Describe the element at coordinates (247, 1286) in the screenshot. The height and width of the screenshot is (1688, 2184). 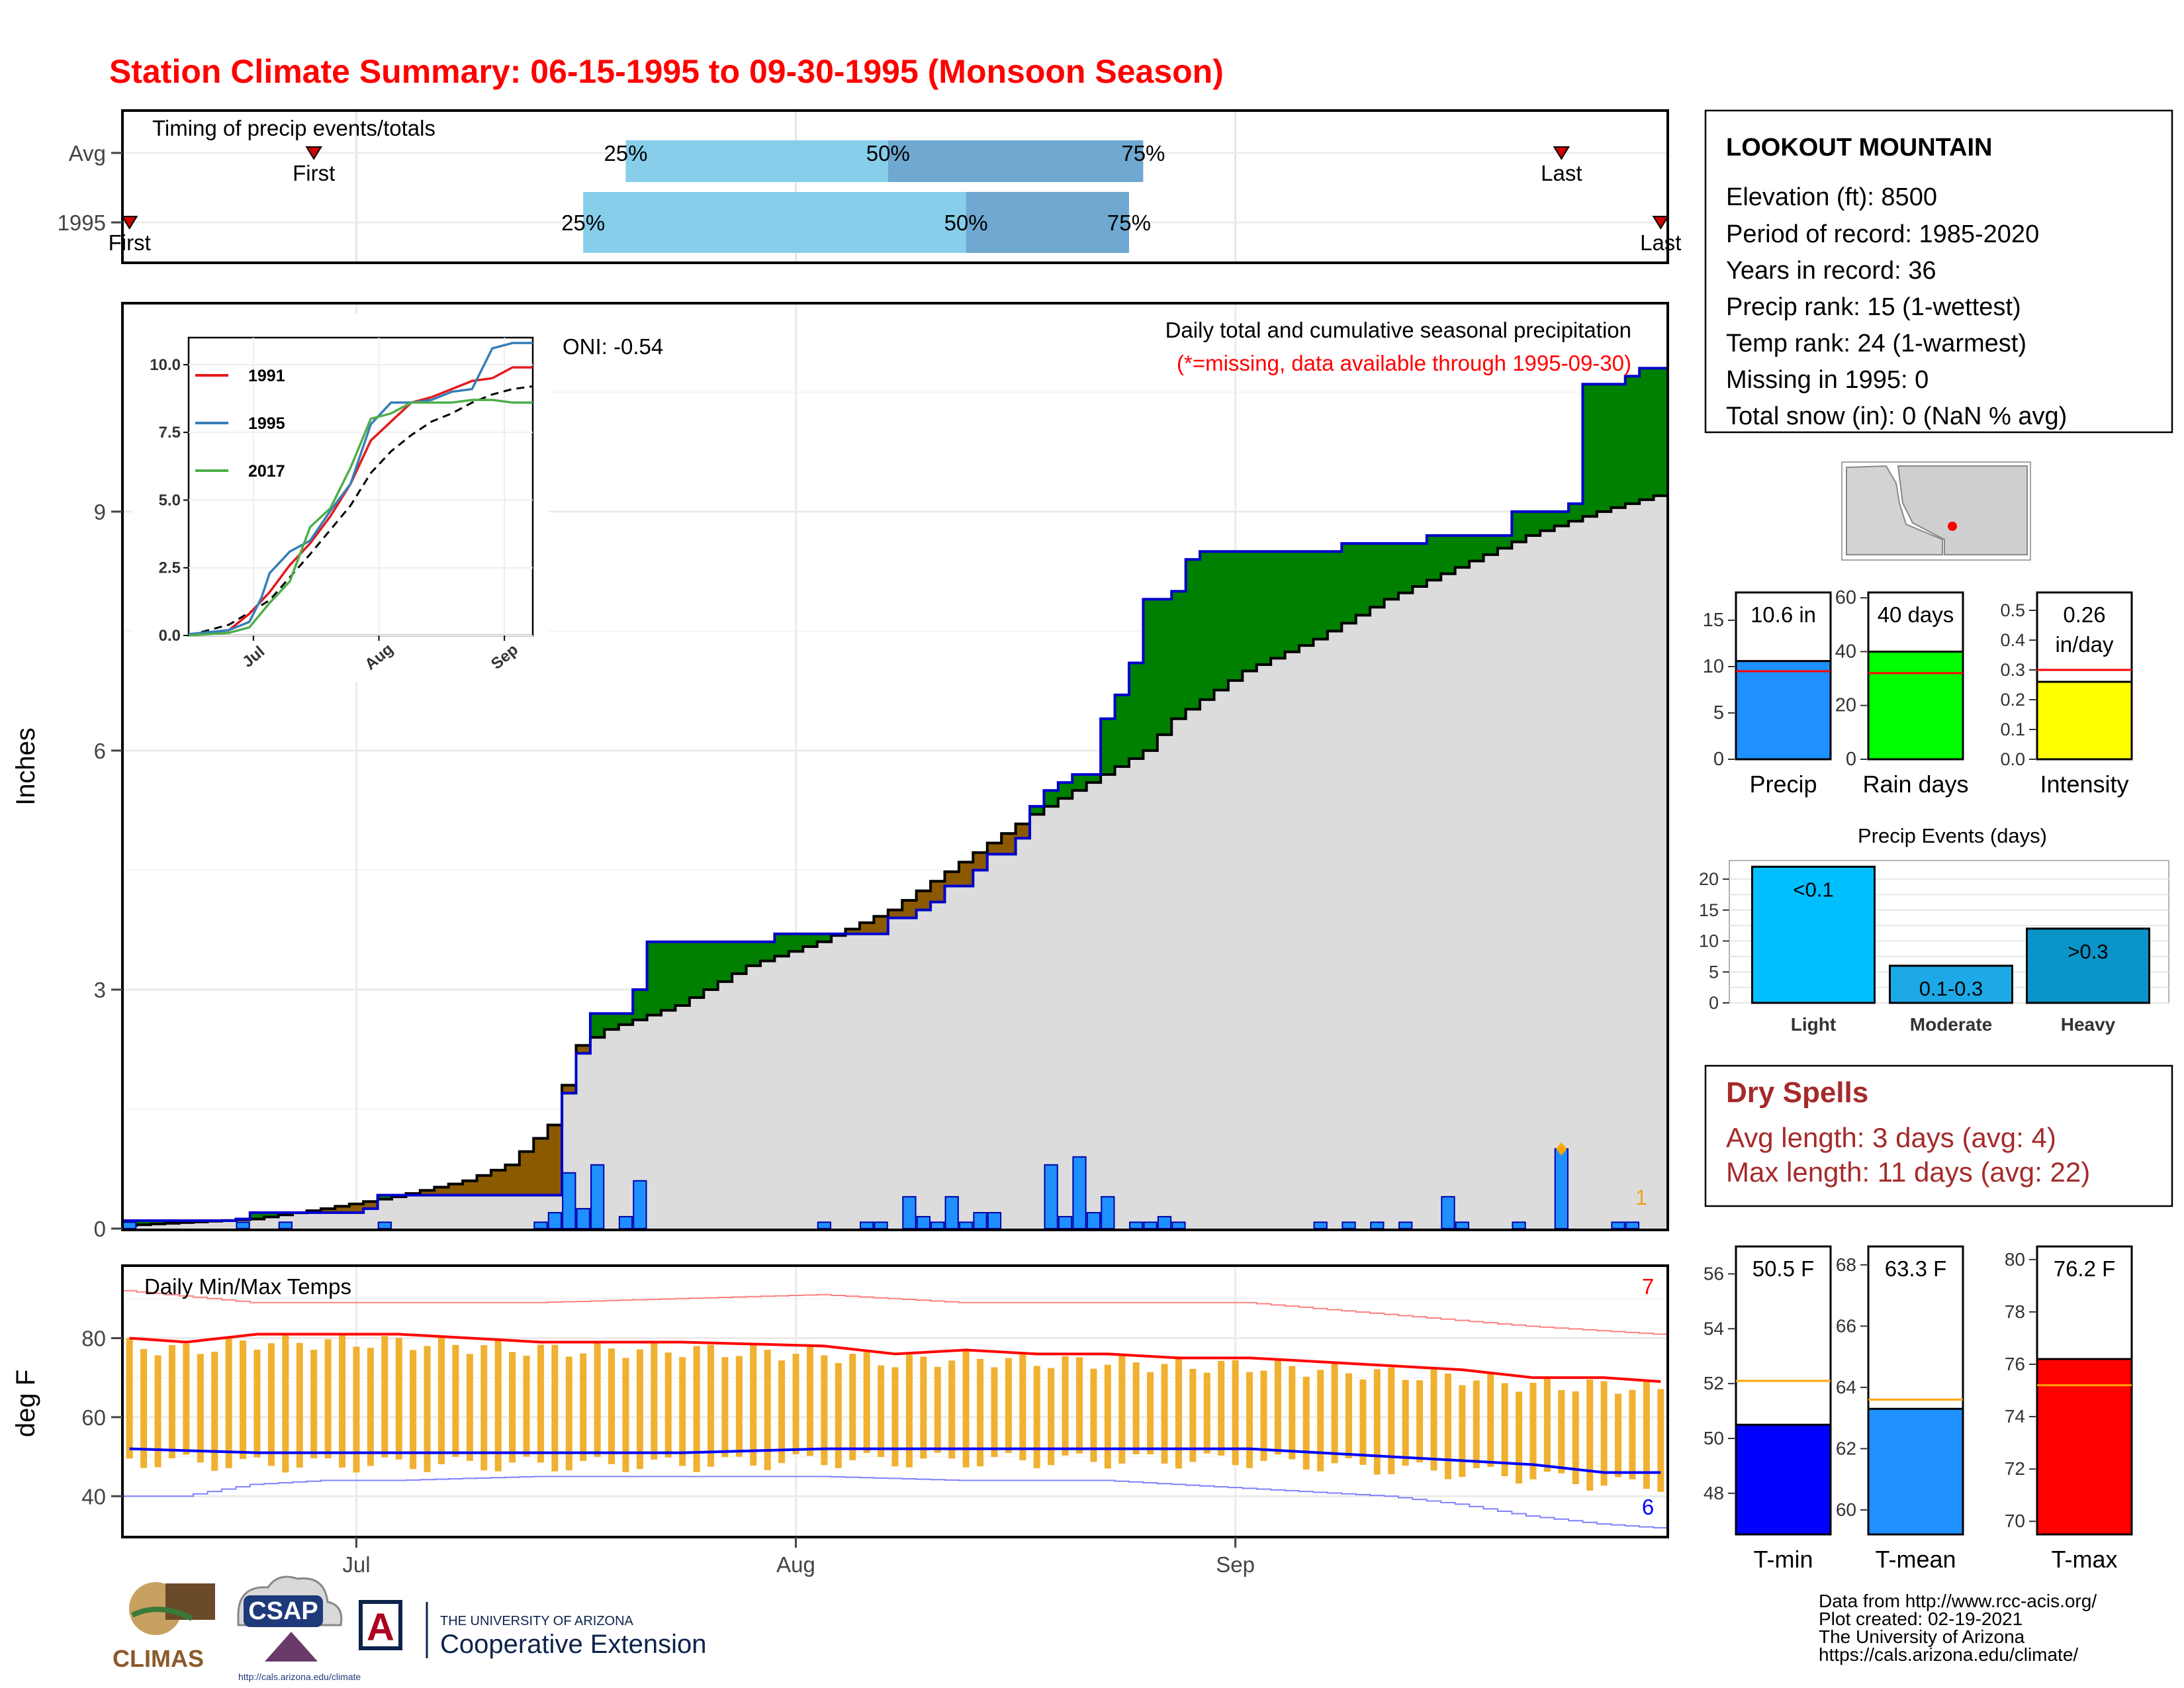
I see `temp-title: Daily Min/Max Temps` at that location.